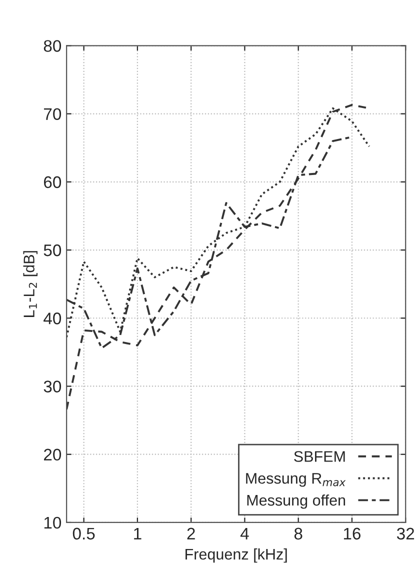 The image size is (416, 571). I want to click on y-tick-label: 80, so click(53, 46).